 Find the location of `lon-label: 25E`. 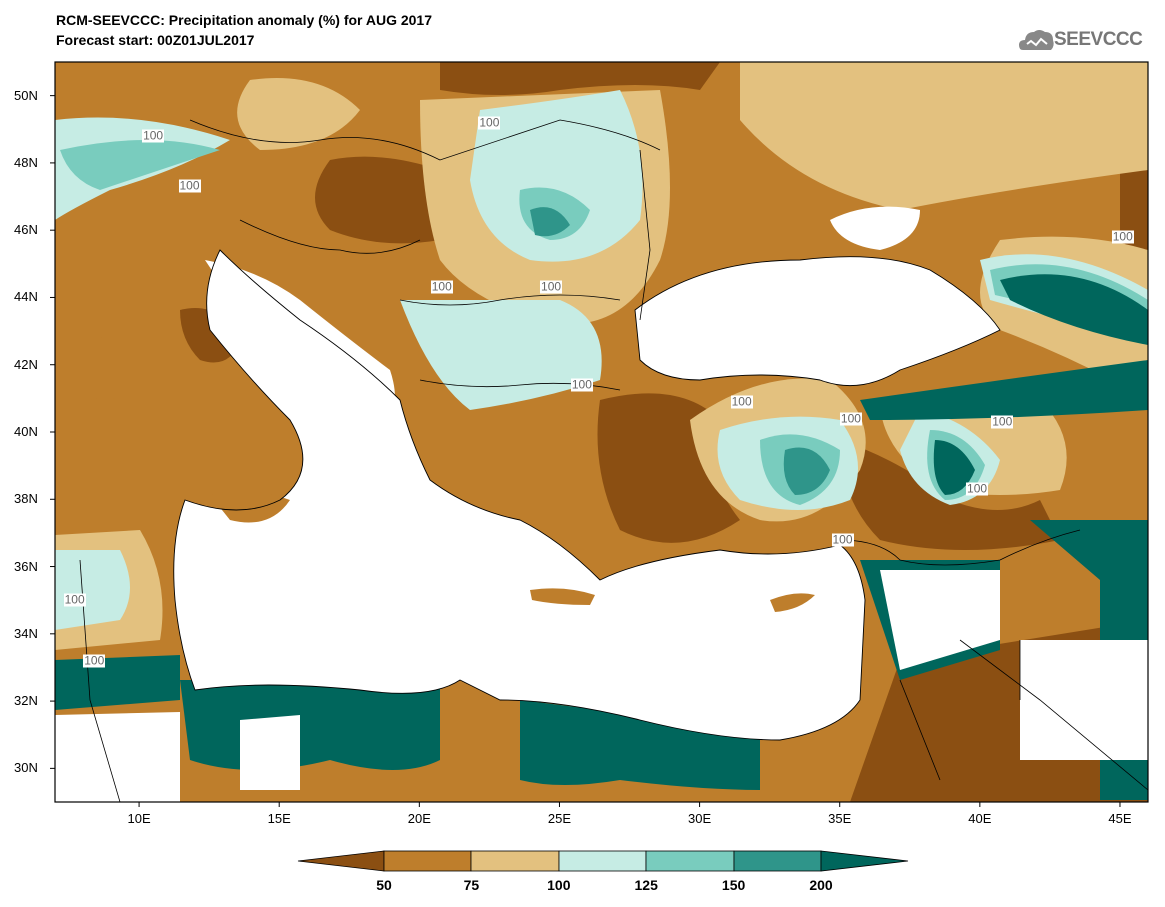

lon-label: 25E is located at coordinates (559, 818).